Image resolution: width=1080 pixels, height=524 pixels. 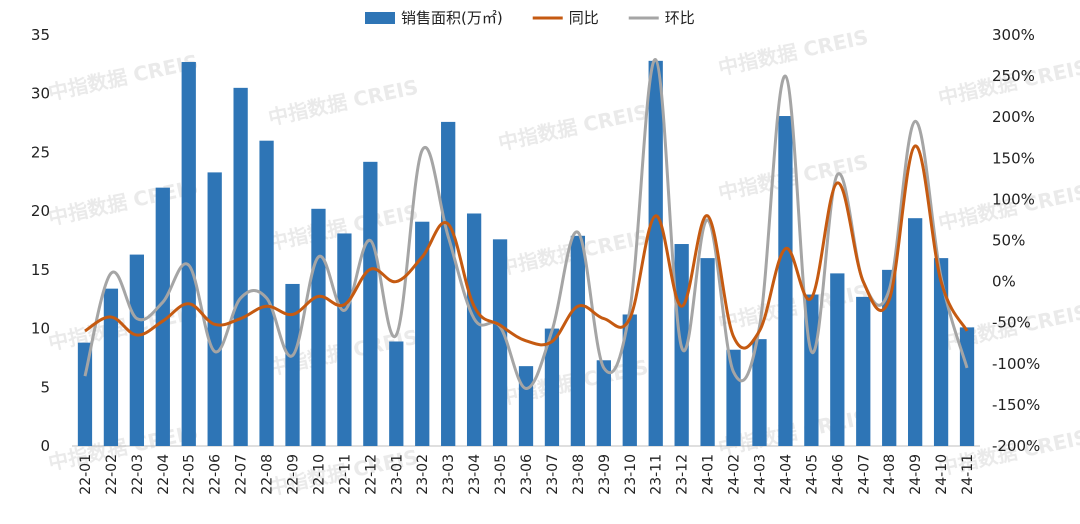 What do you see at coordinates (631, 474) in the screenshot?
I see `x-tick-label: 23-10` at bounding box center [631, 474].